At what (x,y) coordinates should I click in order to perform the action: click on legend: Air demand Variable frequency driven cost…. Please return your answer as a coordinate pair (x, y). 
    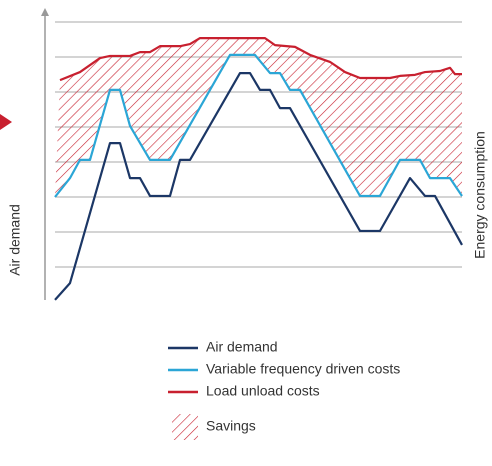
    Looking at the image, I should click on (284, 389).